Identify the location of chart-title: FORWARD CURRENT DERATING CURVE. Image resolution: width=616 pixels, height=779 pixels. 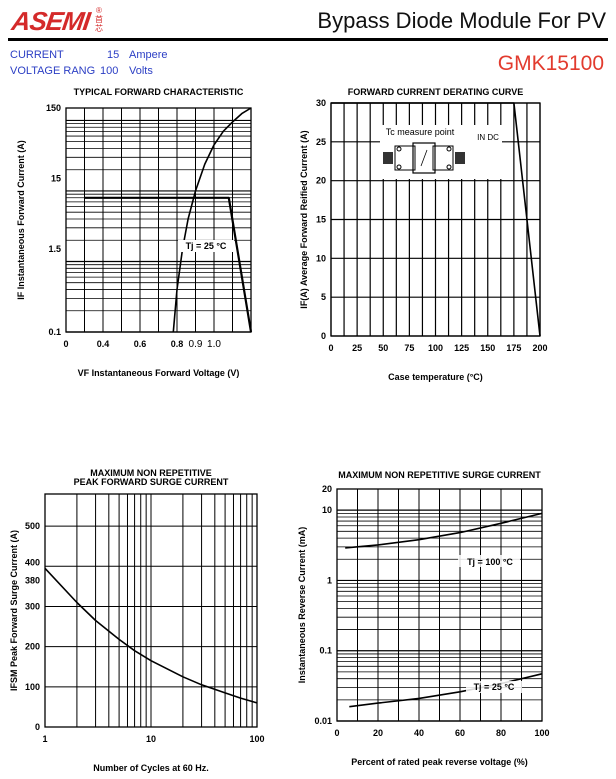
(436, 92).